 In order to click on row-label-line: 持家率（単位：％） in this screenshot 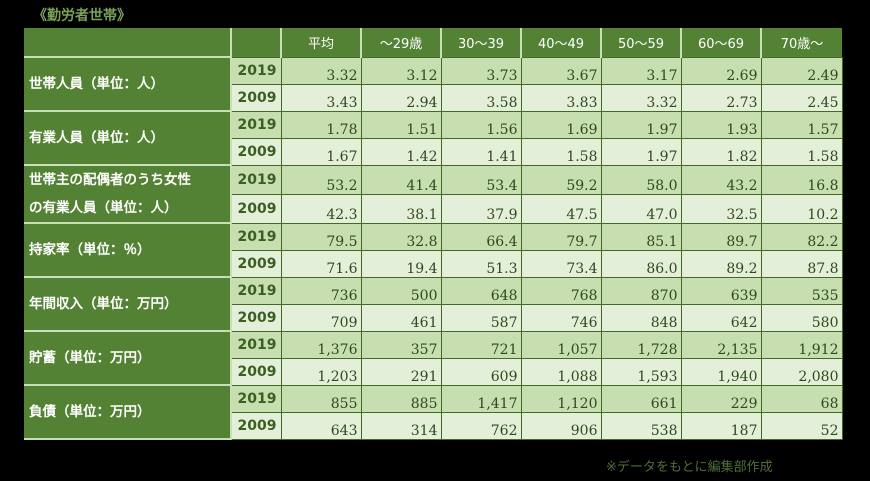, I will do `click(90, 250)`.